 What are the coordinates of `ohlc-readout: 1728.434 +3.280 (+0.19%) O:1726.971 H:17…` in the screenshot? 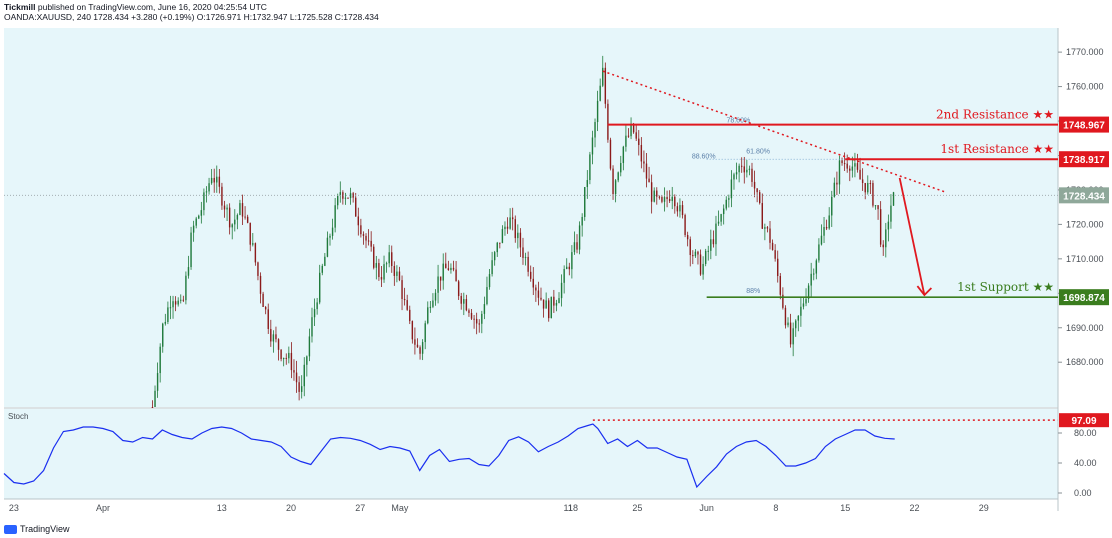 It's located at (236, 17).